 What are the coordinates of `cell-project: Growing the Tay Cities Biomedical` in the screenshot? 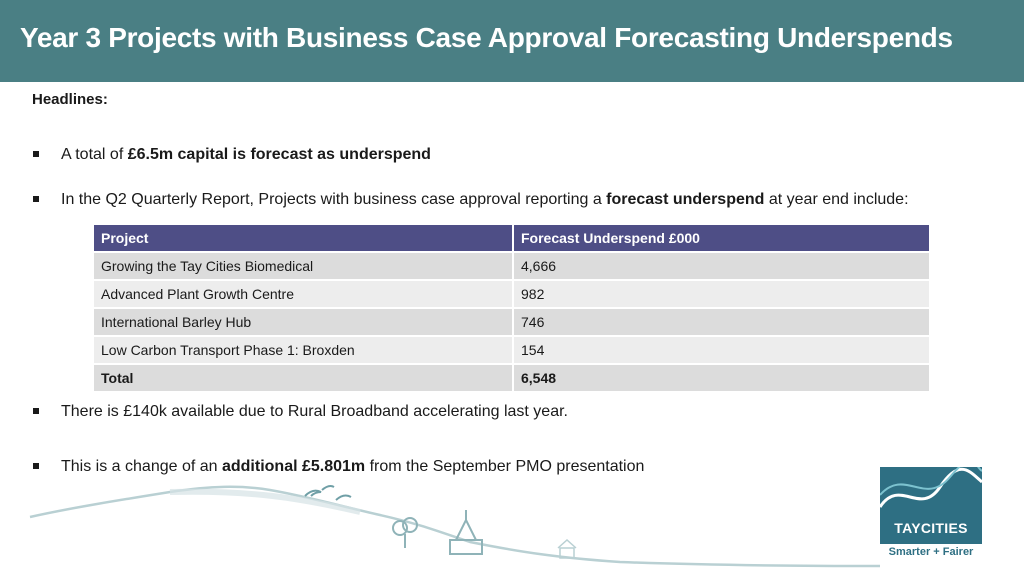 It's located at (304, 267).